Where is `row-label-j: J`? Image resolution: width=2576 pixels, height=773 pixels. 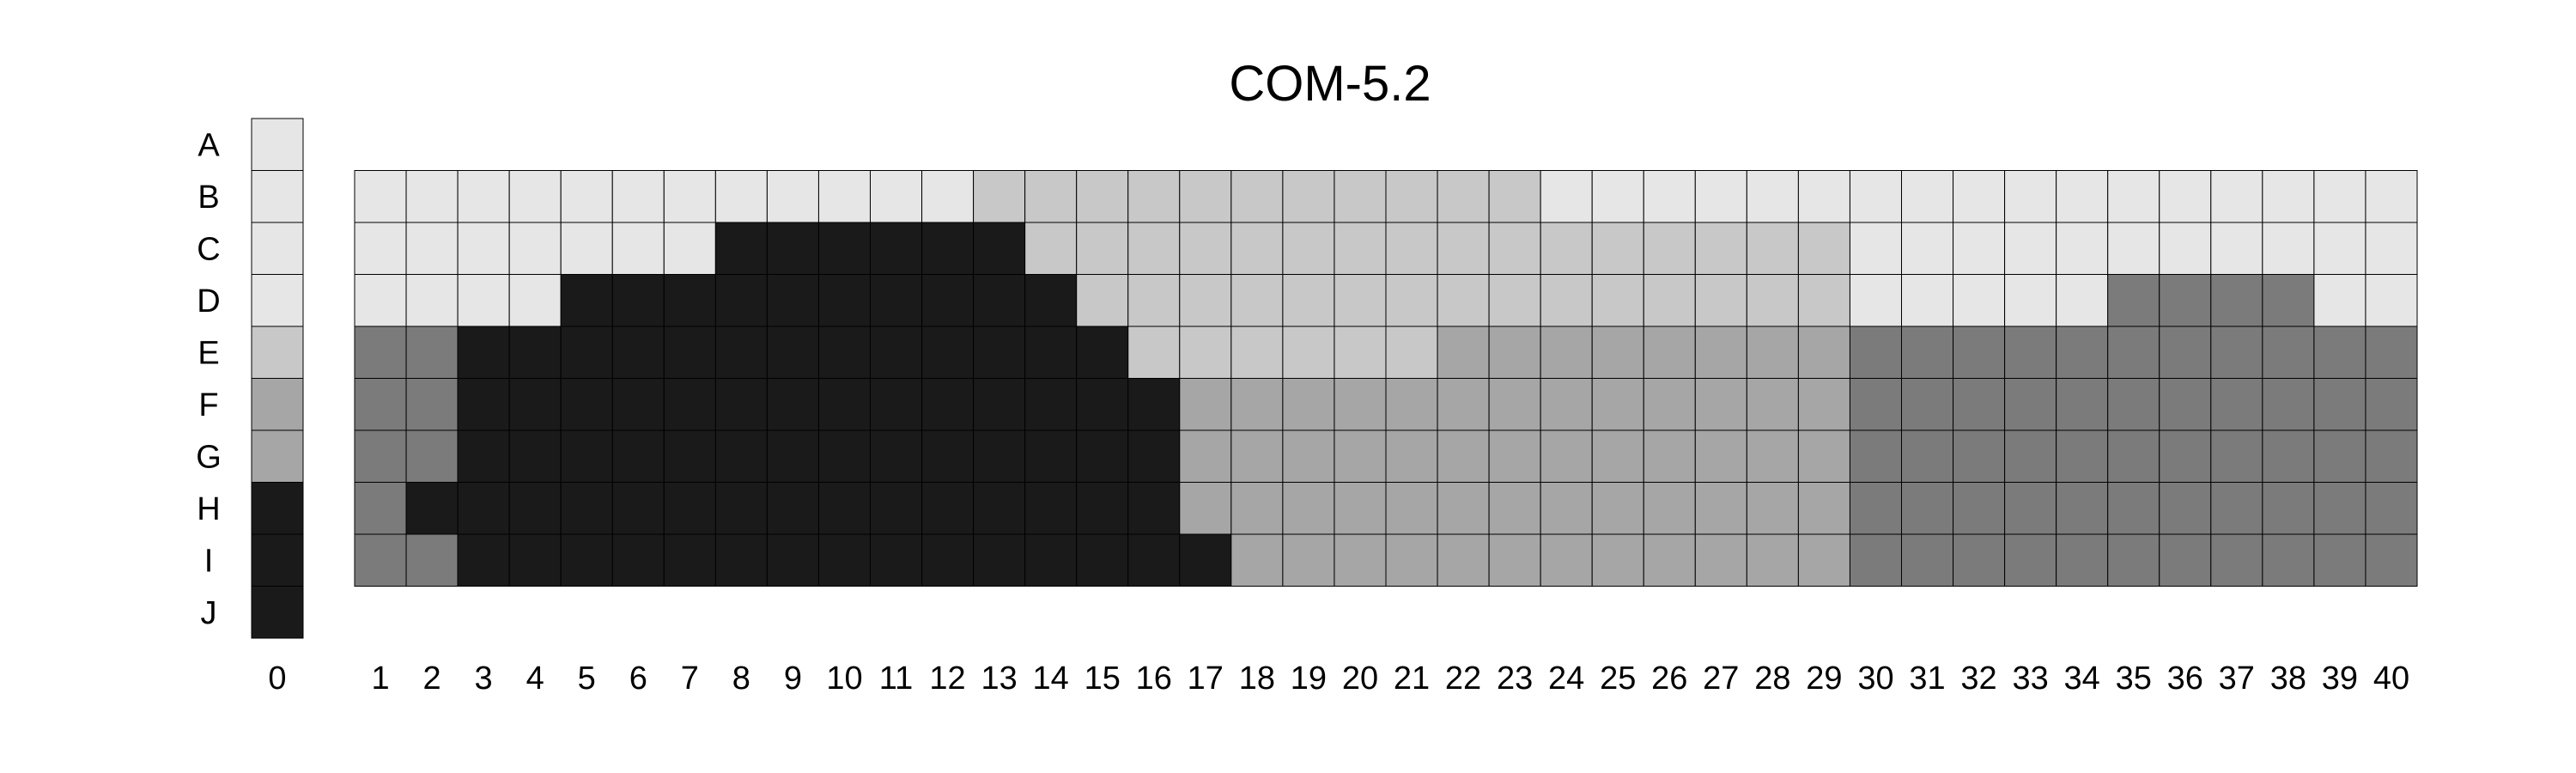
row-label-j: J is located at coordinates (209, 613).